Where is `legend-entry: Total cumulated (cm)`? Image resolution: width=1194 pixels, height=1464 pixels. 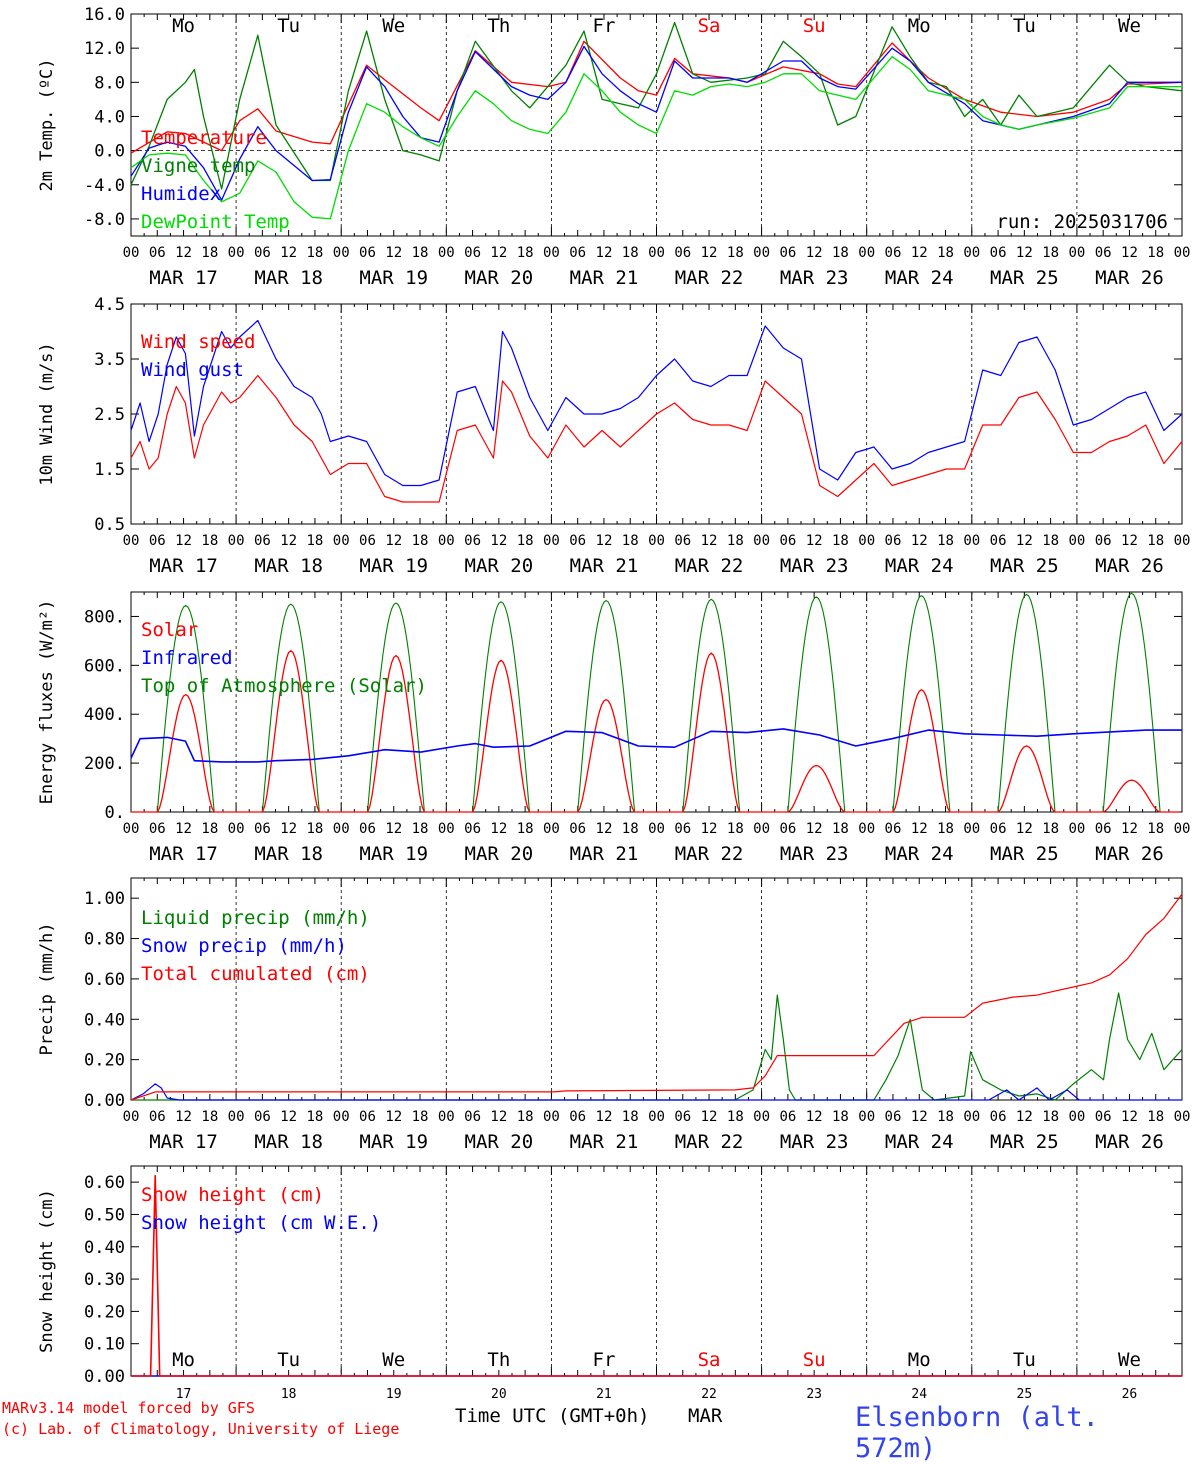
legend-entry: Total cumulated (cm) is located at coordinates (255, 974).